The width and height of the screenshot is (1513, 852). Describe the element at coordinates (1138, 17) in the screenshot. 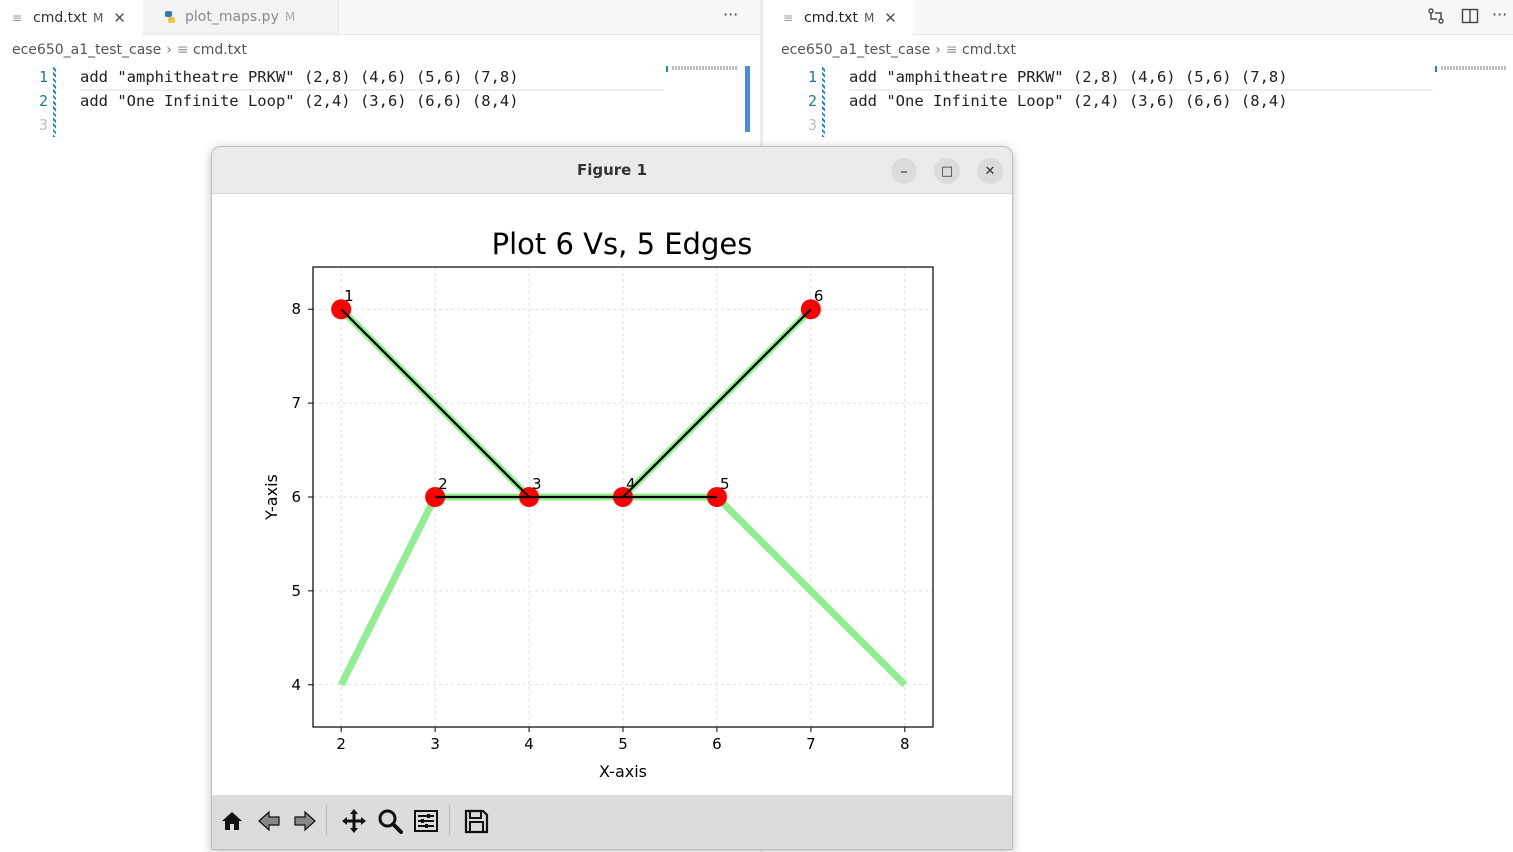

I see `right-tab-bar: ≡ cmd.txt M ✕ ···` at that location.